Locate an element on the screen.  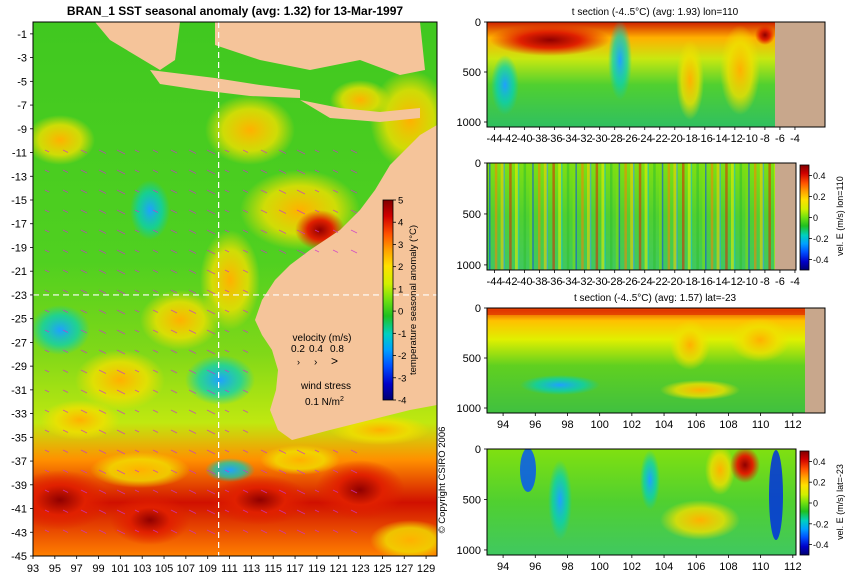
map-y-tick-label: -19 is located at coordinates (19, 248).